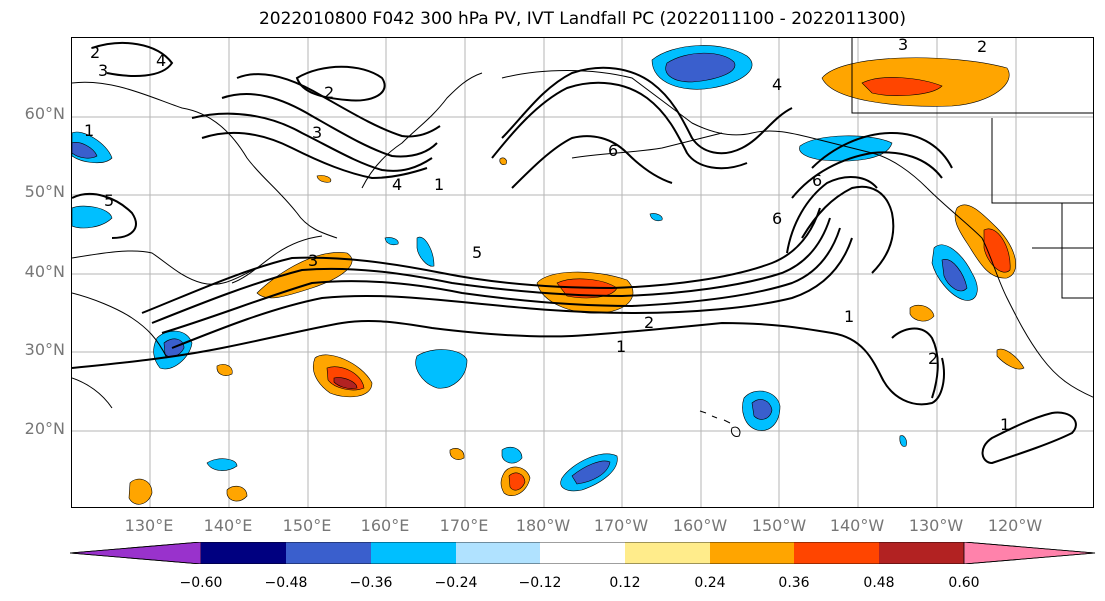  What do you see at coordinates (44, 271) in the screenshot?
I see `lat-label: 40°N` at bounding box center [44, 271].